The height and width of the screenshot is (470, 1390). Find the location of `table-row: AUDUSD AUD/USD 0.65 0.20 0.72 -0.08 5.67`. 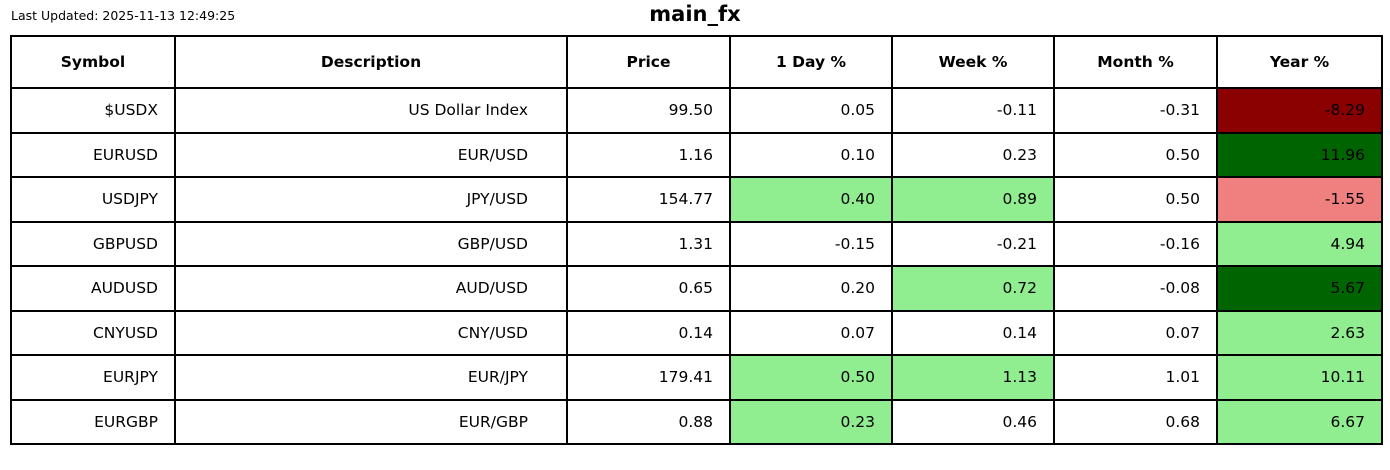

table-row: AUDUSD AUD/USD 0.65 0.20 0.72 -0.08 5.67 is located at coordinates (696, 288).